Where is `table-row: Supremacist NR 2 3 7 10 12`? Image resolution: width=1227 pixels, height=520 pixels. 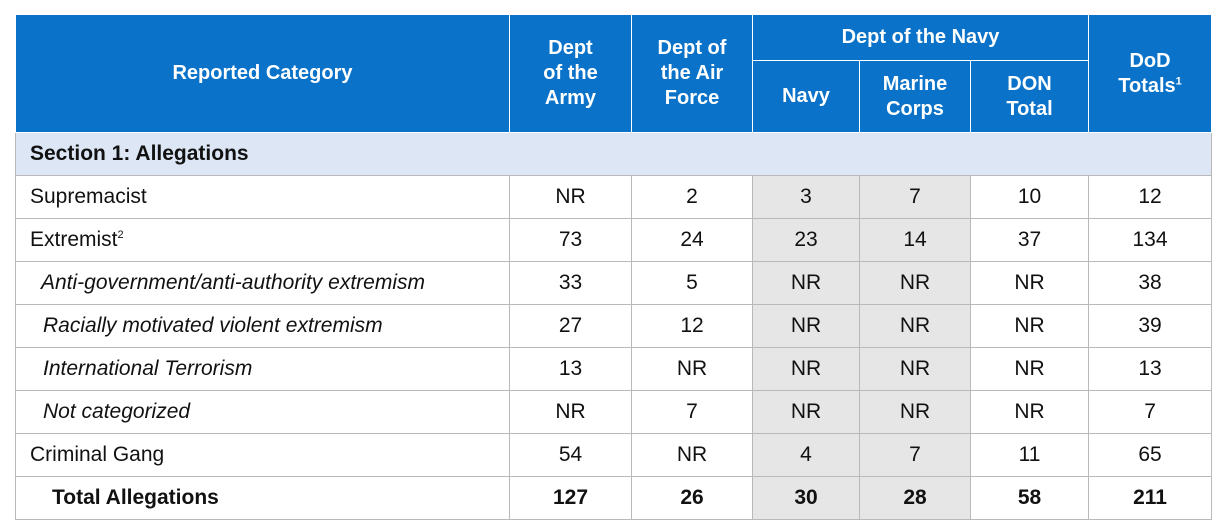 table-row: Supremacist NR 2 3 7 10 12 is located at coordinates (614, 197).